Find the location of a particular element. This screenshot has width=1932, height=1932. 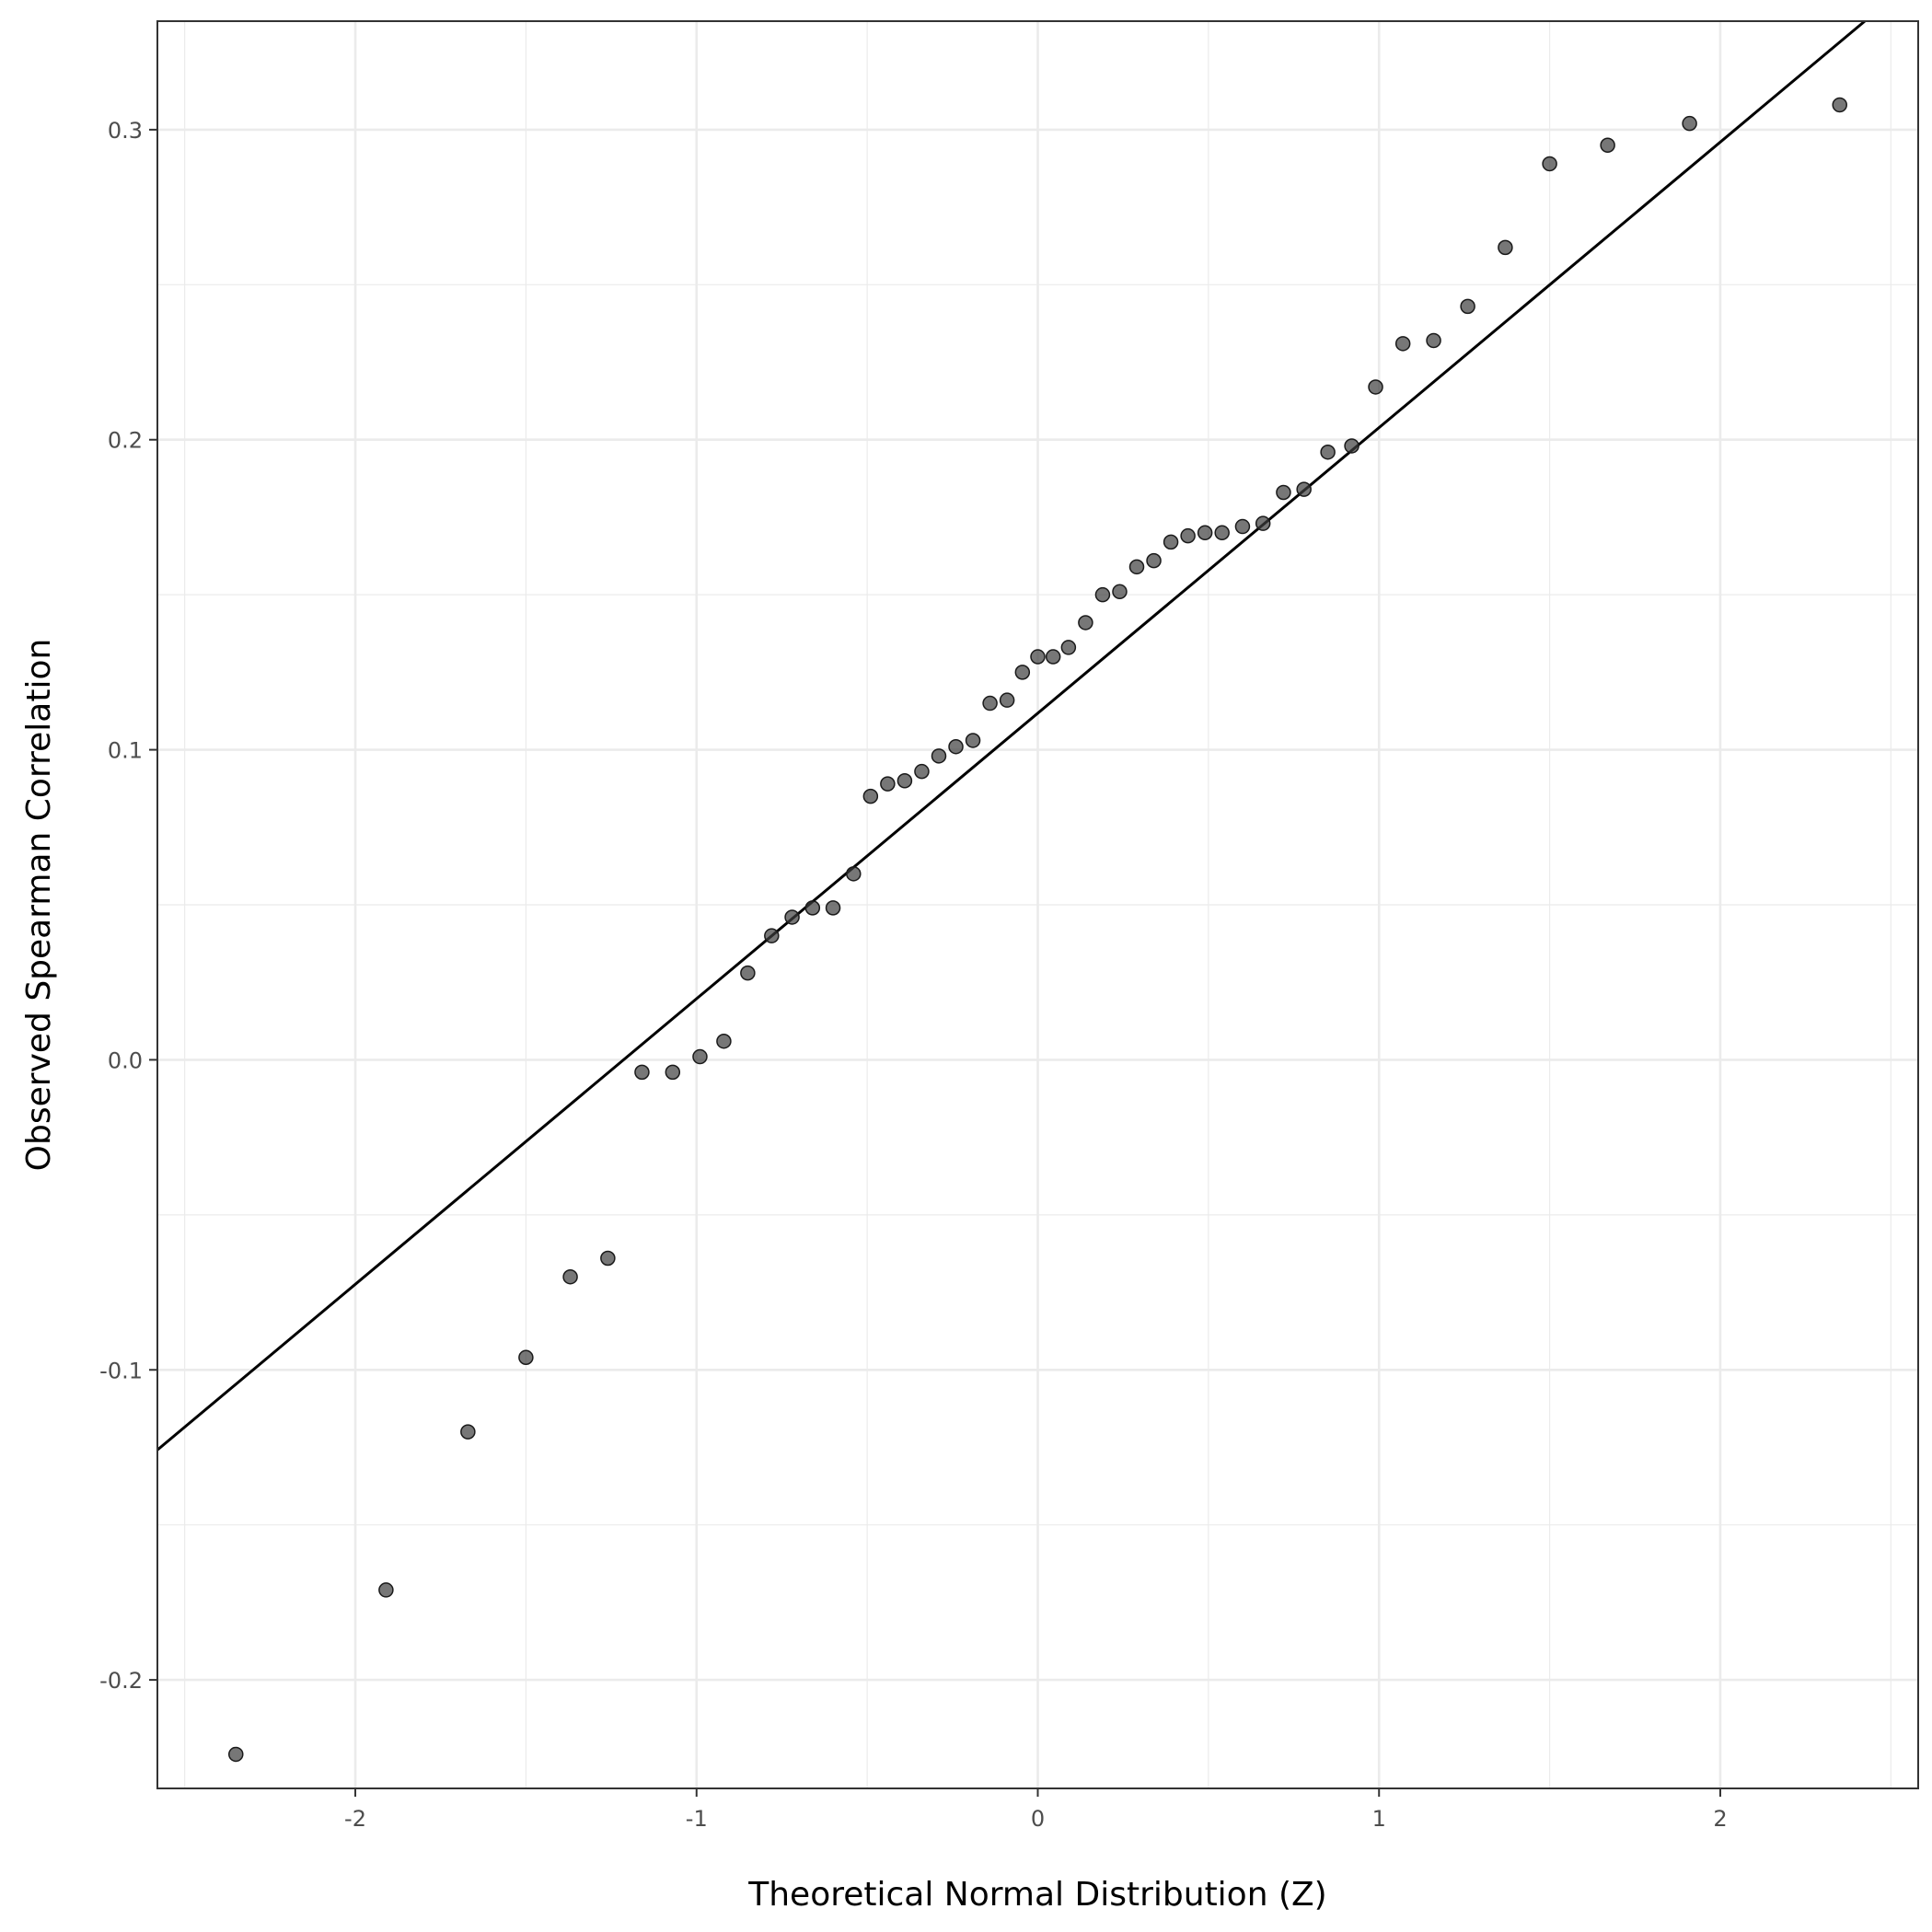

y-tick-label: 0.3 is located at coordinates (126, 131).